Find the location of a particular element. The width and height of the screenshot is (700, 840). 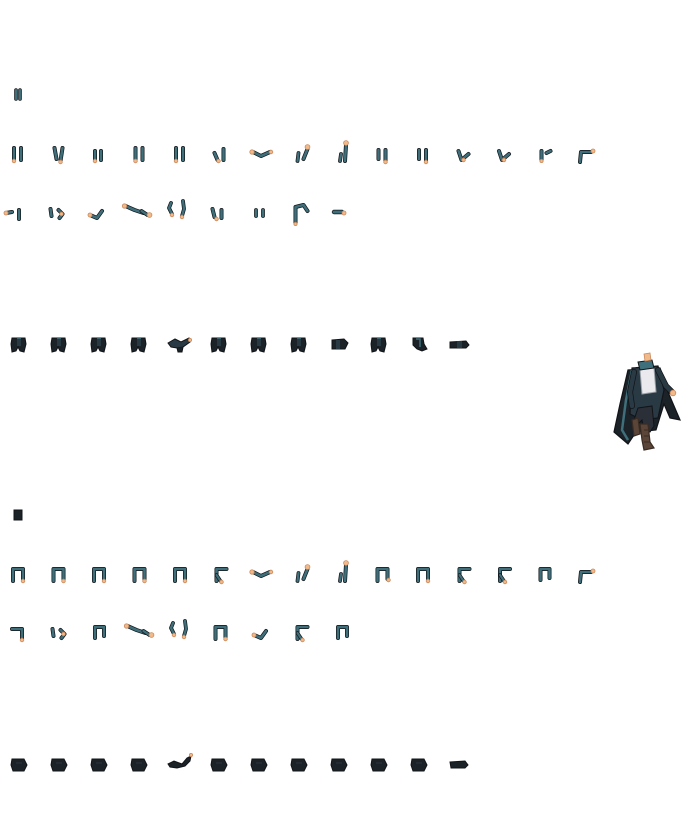

arm-frames-bottom is located at coordinates (303, 576).